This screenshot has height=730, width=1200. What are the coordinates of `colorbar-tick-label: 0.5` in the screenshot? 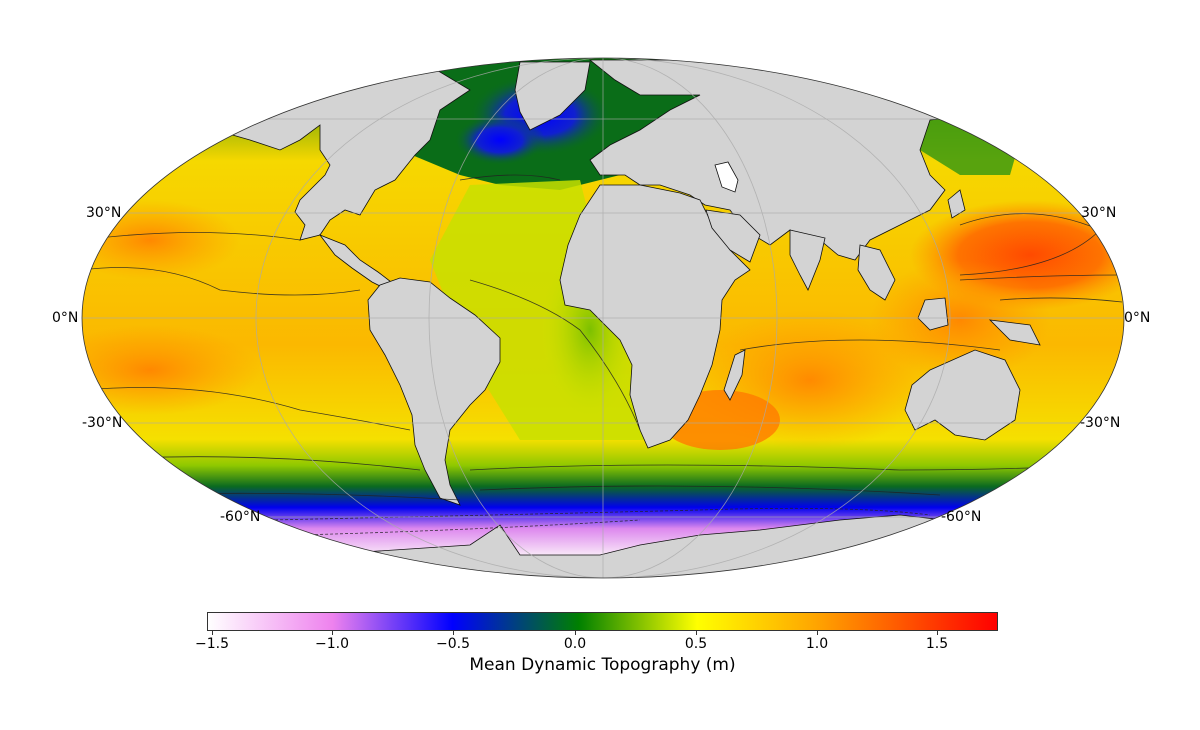 It's located at (696, 644).